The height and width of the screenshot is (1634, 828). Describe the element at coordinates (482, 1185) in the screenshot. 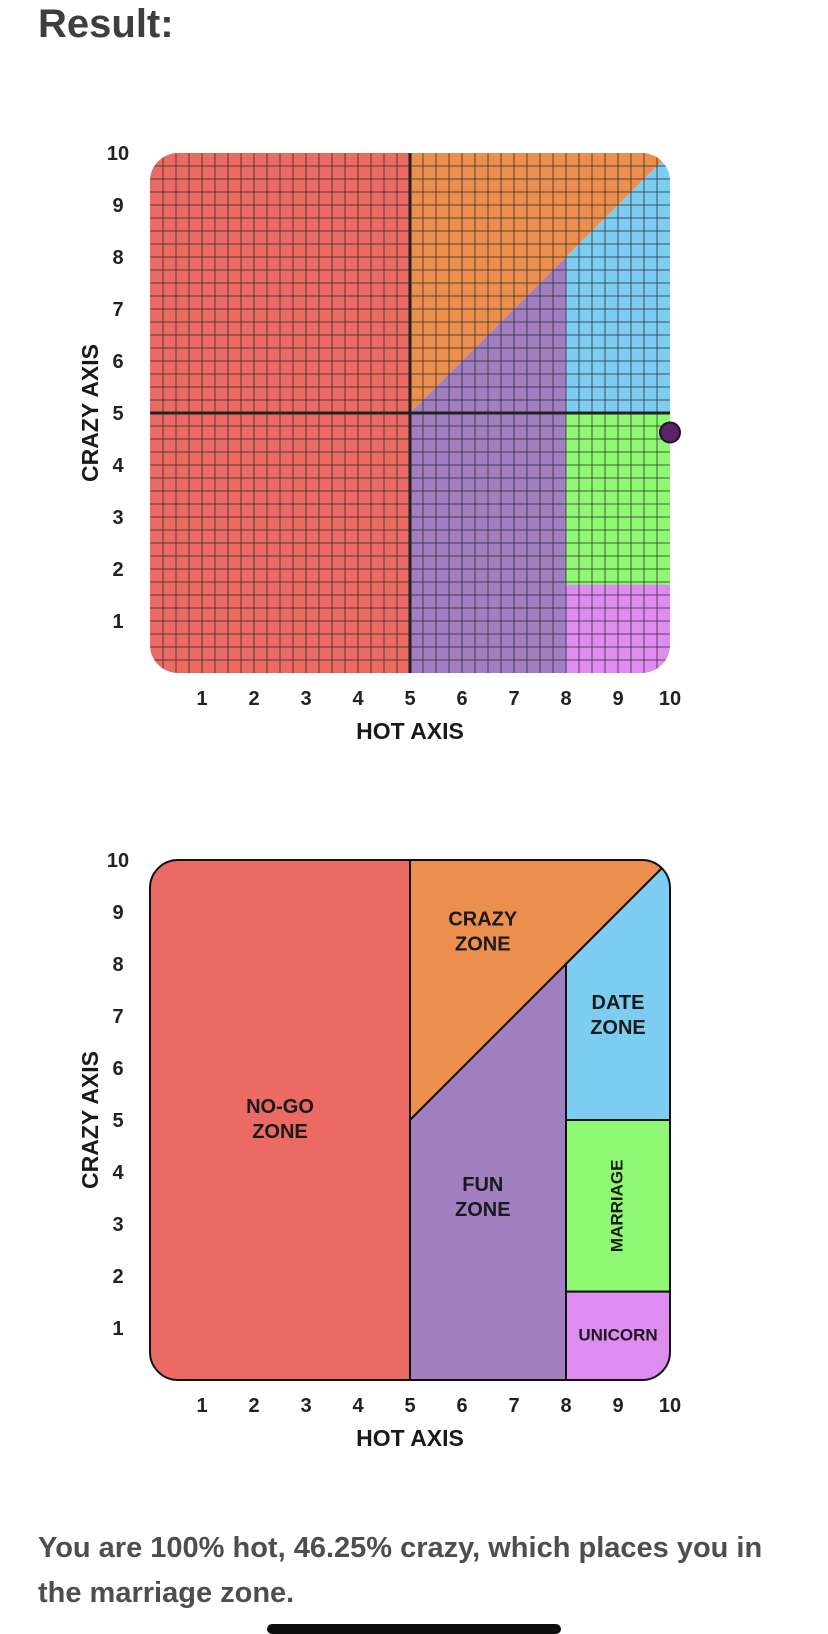

I see `zone-label-fun: FUN` at that location.